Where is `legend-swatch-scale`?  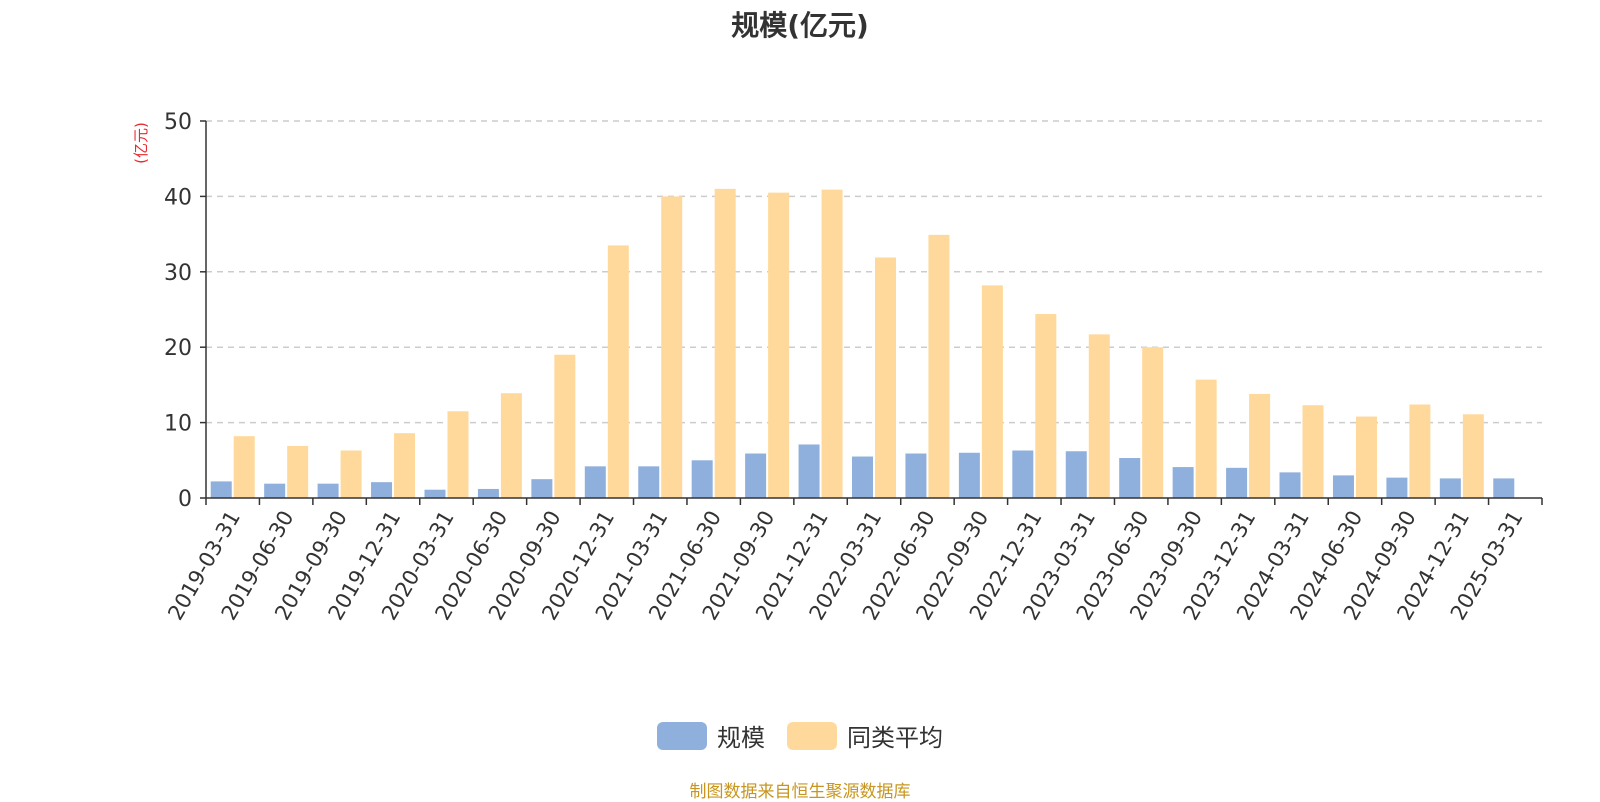
legend-swatch-scale is located at coordinates (682, 735).